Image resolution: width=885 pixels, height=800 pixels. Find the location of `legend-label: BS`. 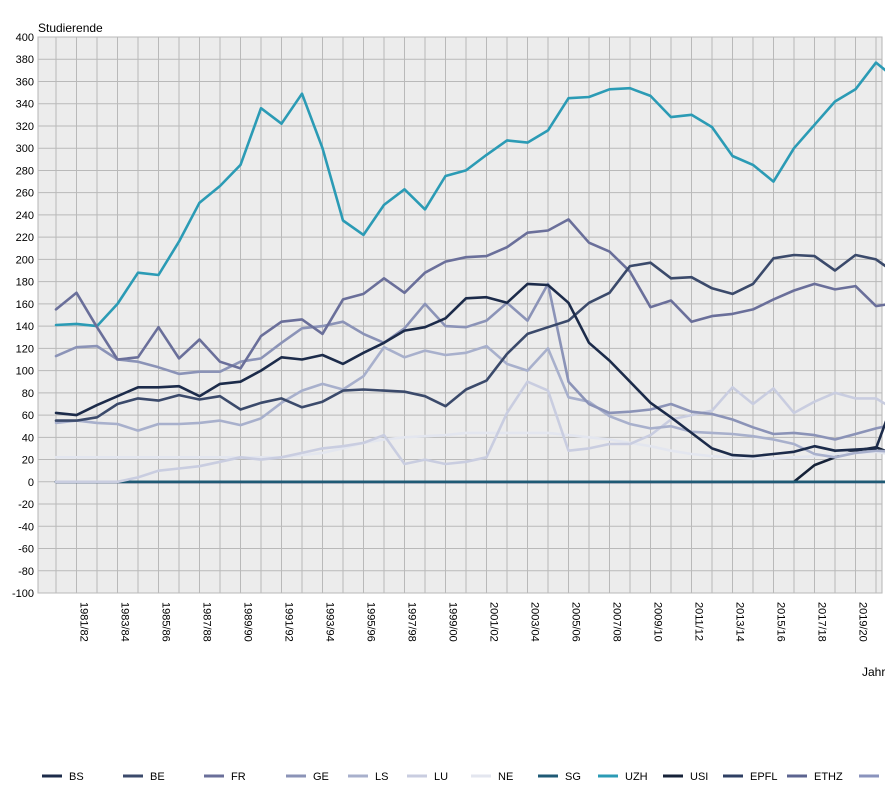

legend-label: BS is located at coordinates (76, 777).